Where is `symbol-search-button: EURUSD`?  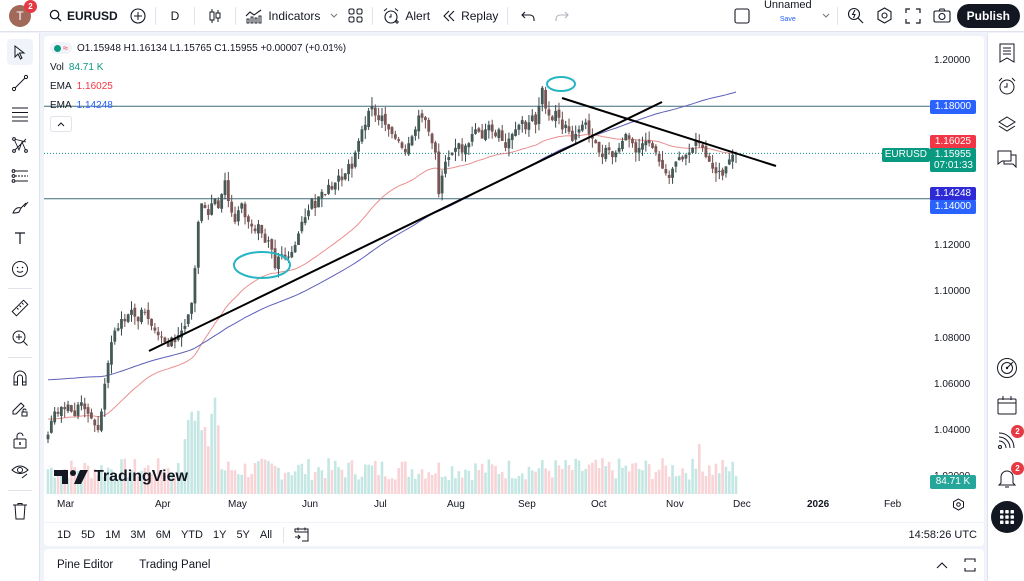
symbol-search-button: EURUSD is located at coordinates (83, 16).